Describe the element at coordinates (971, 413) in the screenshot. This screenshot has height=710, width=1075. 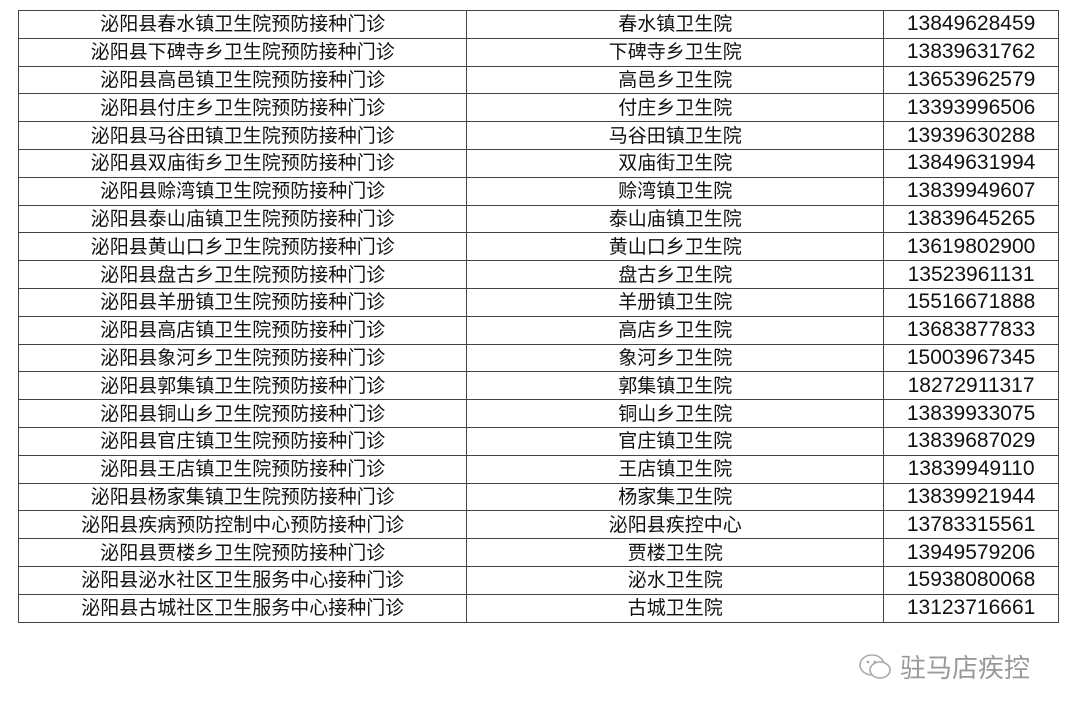
I see `phone-number: 13839933075` at that location.